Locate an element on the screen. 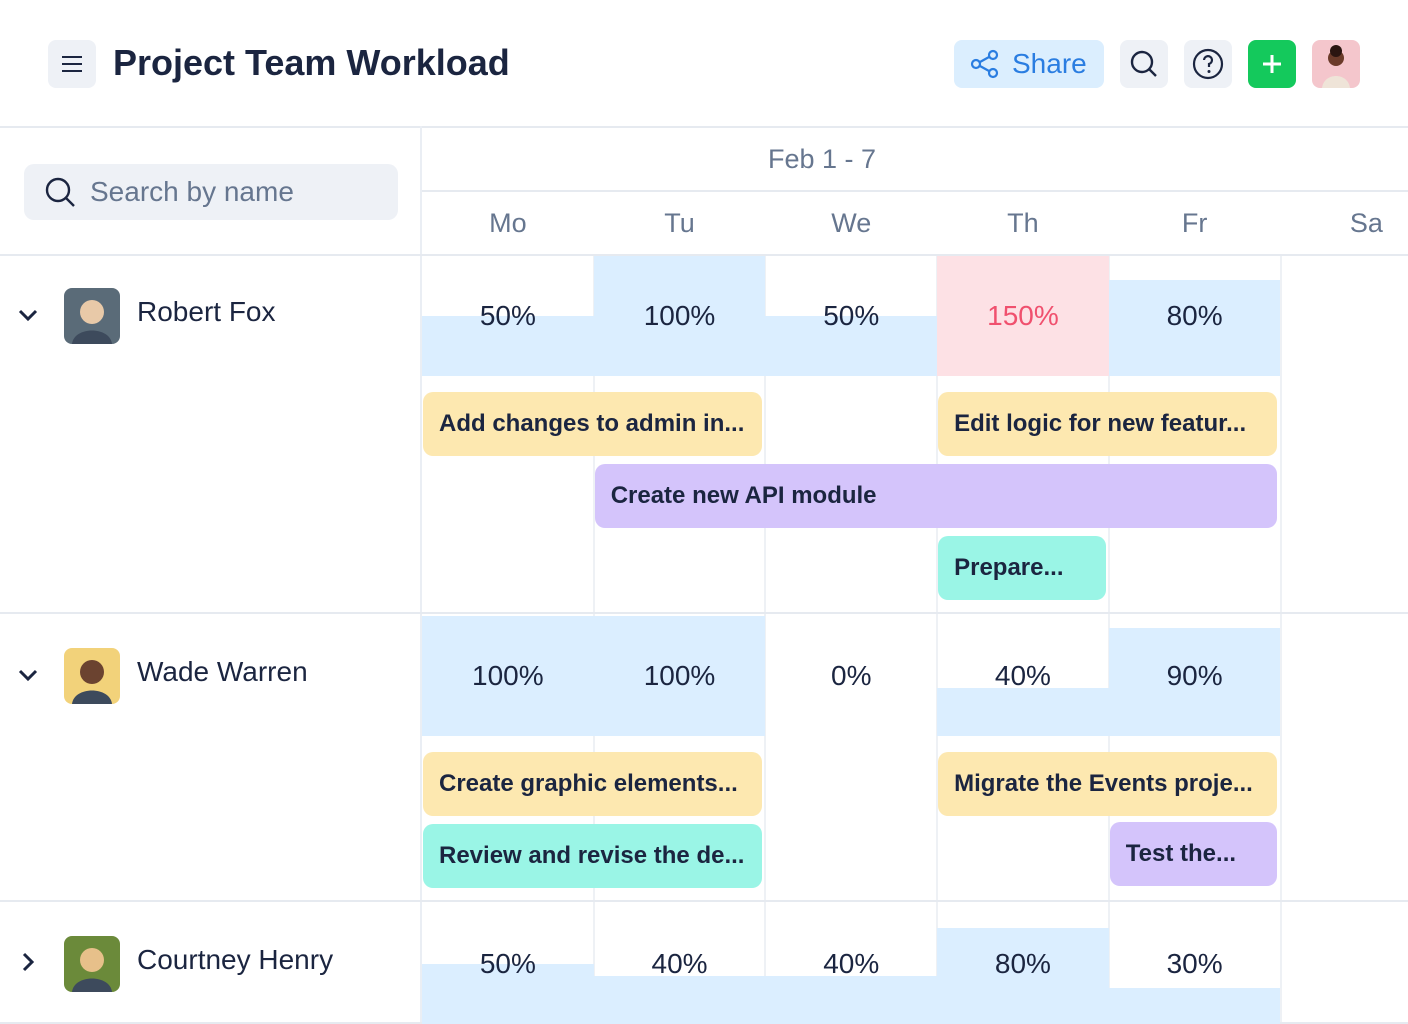 The height and width of the screenshot is (1024, 1408). workload-label: 150% is located at coordinates (1023, 315).